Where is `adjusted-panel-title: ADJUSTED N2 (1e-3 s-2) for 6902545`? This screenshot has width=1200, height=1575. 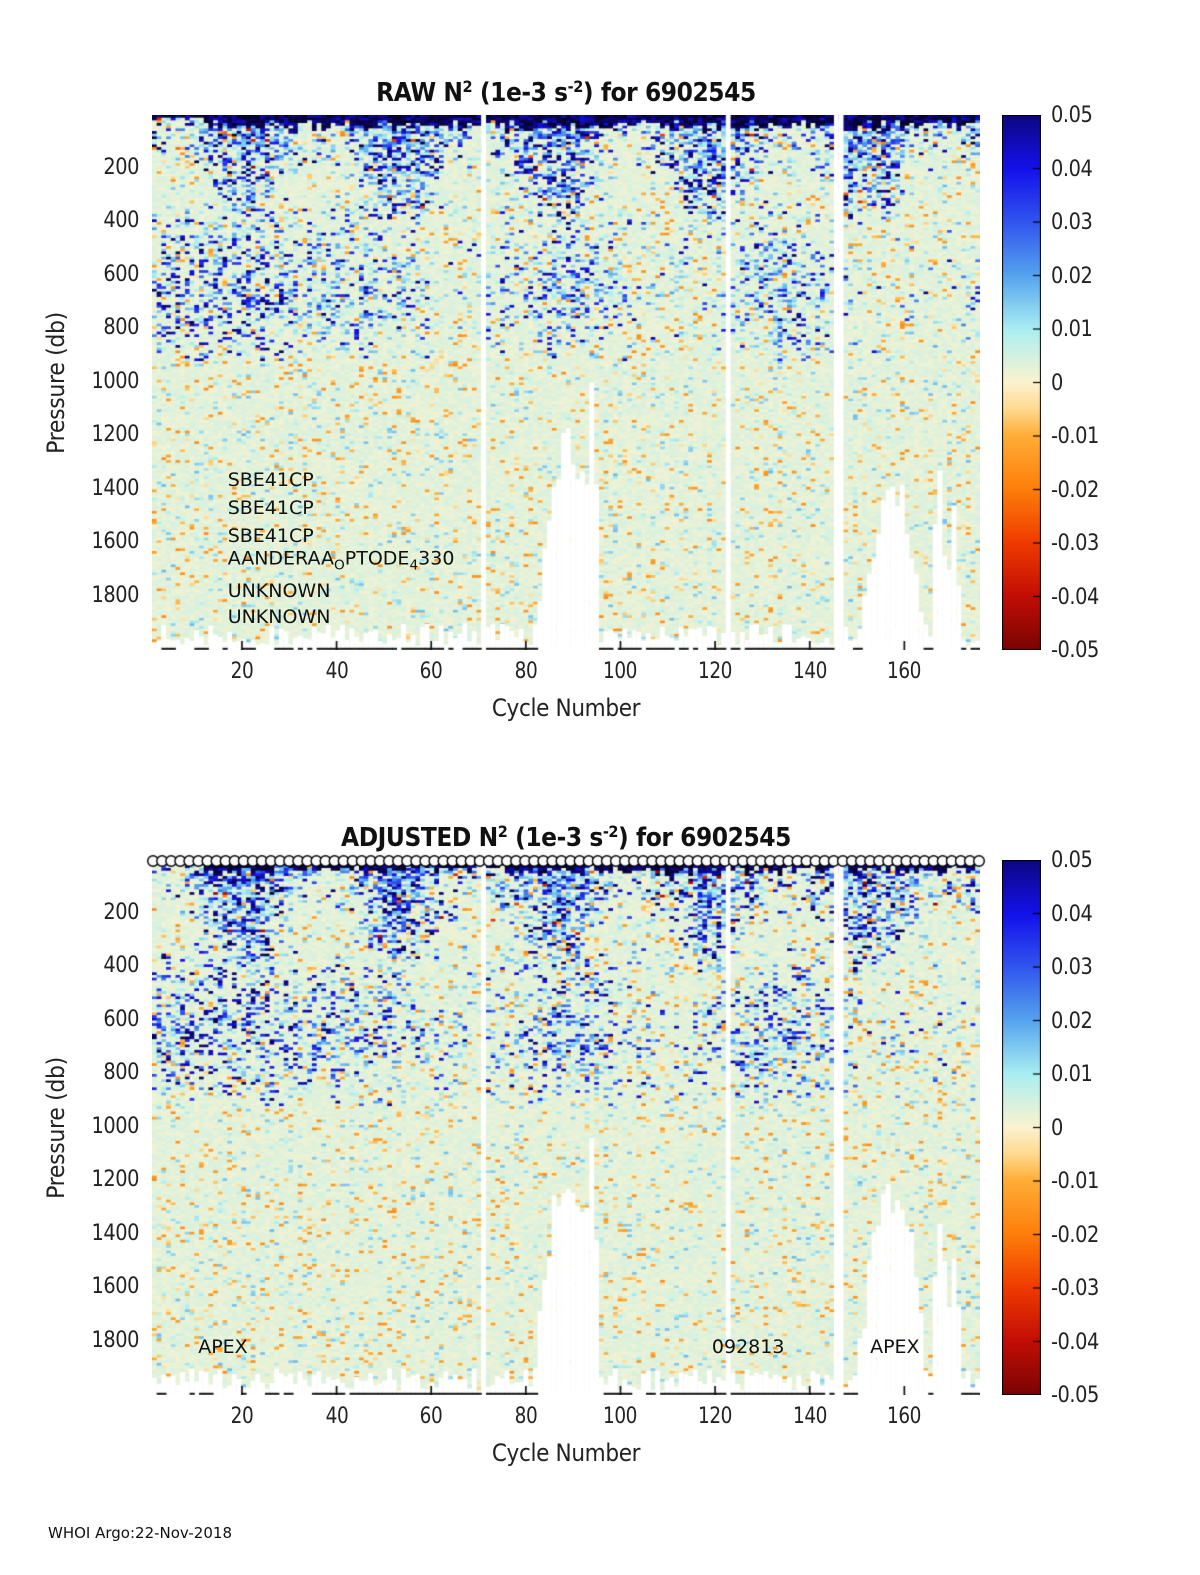 adjusted-panel-title: ADJUSTED N2 (1e-3 s-2) for 6902545 is located at coordinates (565, 835).